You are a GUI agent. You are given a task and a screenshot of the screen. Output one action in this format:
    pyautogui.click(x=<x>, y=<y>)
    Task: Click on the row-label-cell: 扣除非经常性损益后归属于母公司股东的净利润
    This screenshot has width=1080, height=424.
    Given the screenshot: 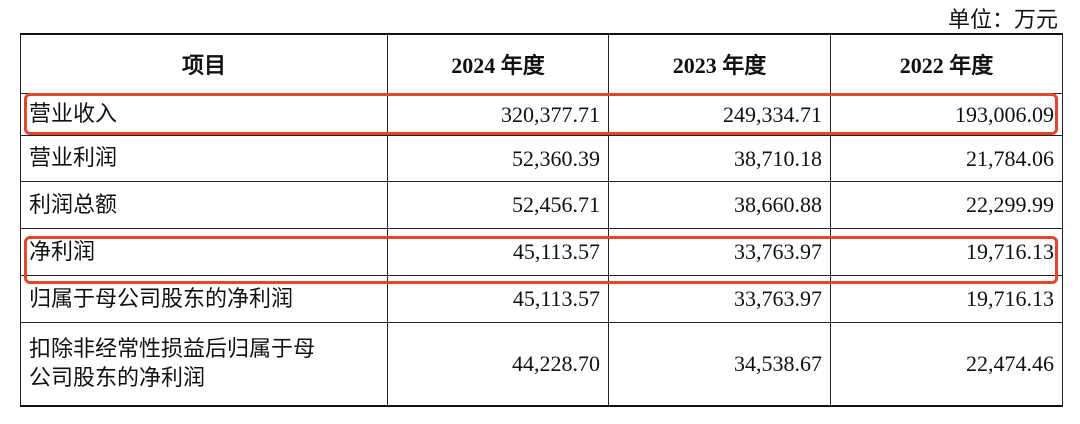 What is the action you would take?
    pyautogui.click(x=204, y=364)
    